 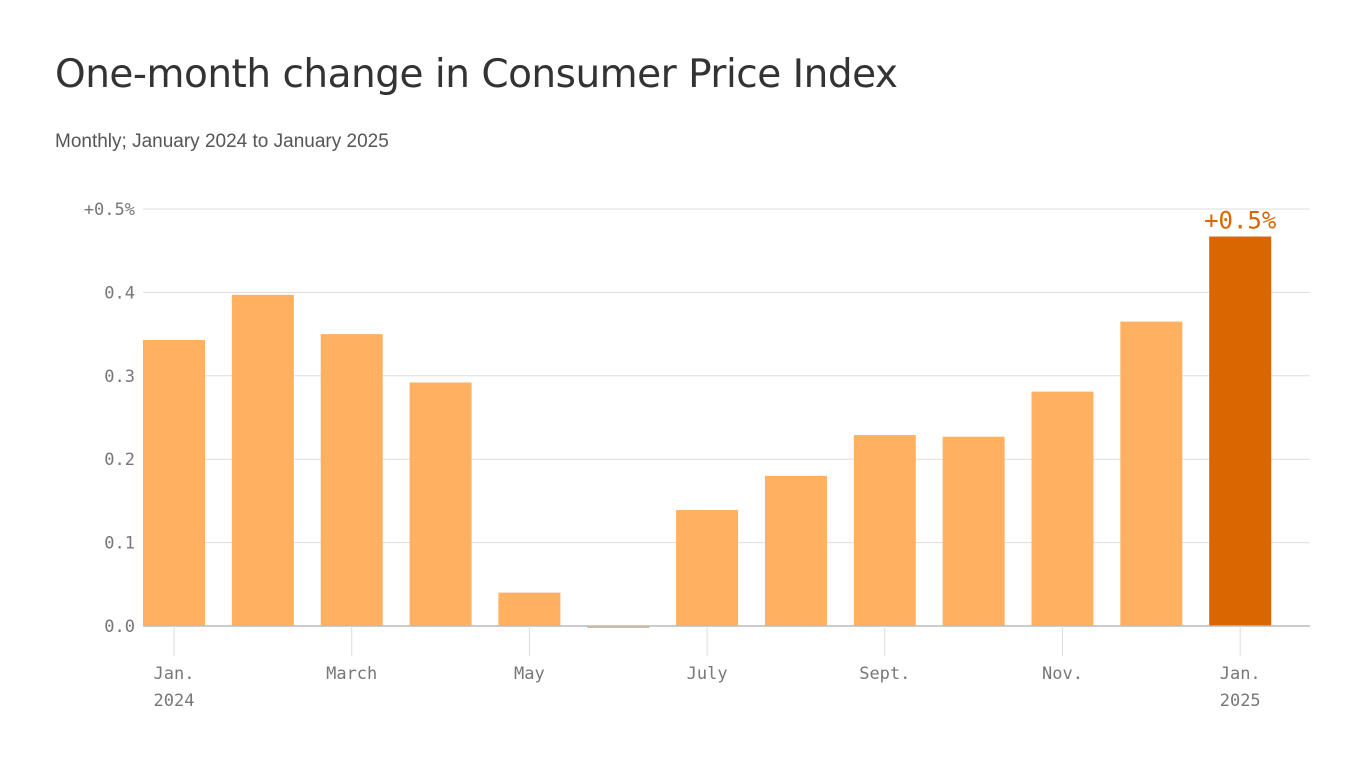 What do you see at coordinates (707, 568) in the screenshot?
I see `bar-july-2024` at bounding box center [707, 568].